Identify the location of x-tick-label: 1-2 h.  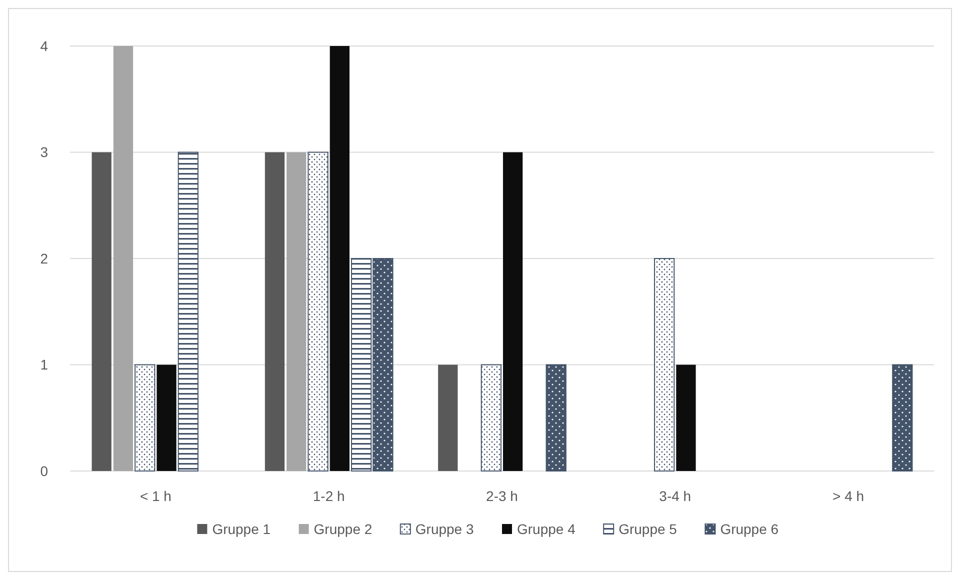
(328, 496).